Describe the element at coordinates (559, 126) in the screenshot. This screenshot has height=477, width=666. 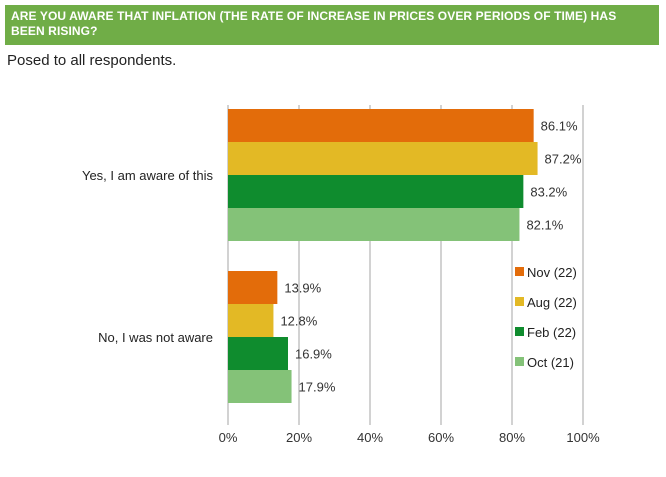
I see `data-label: 86.1%` at that location.